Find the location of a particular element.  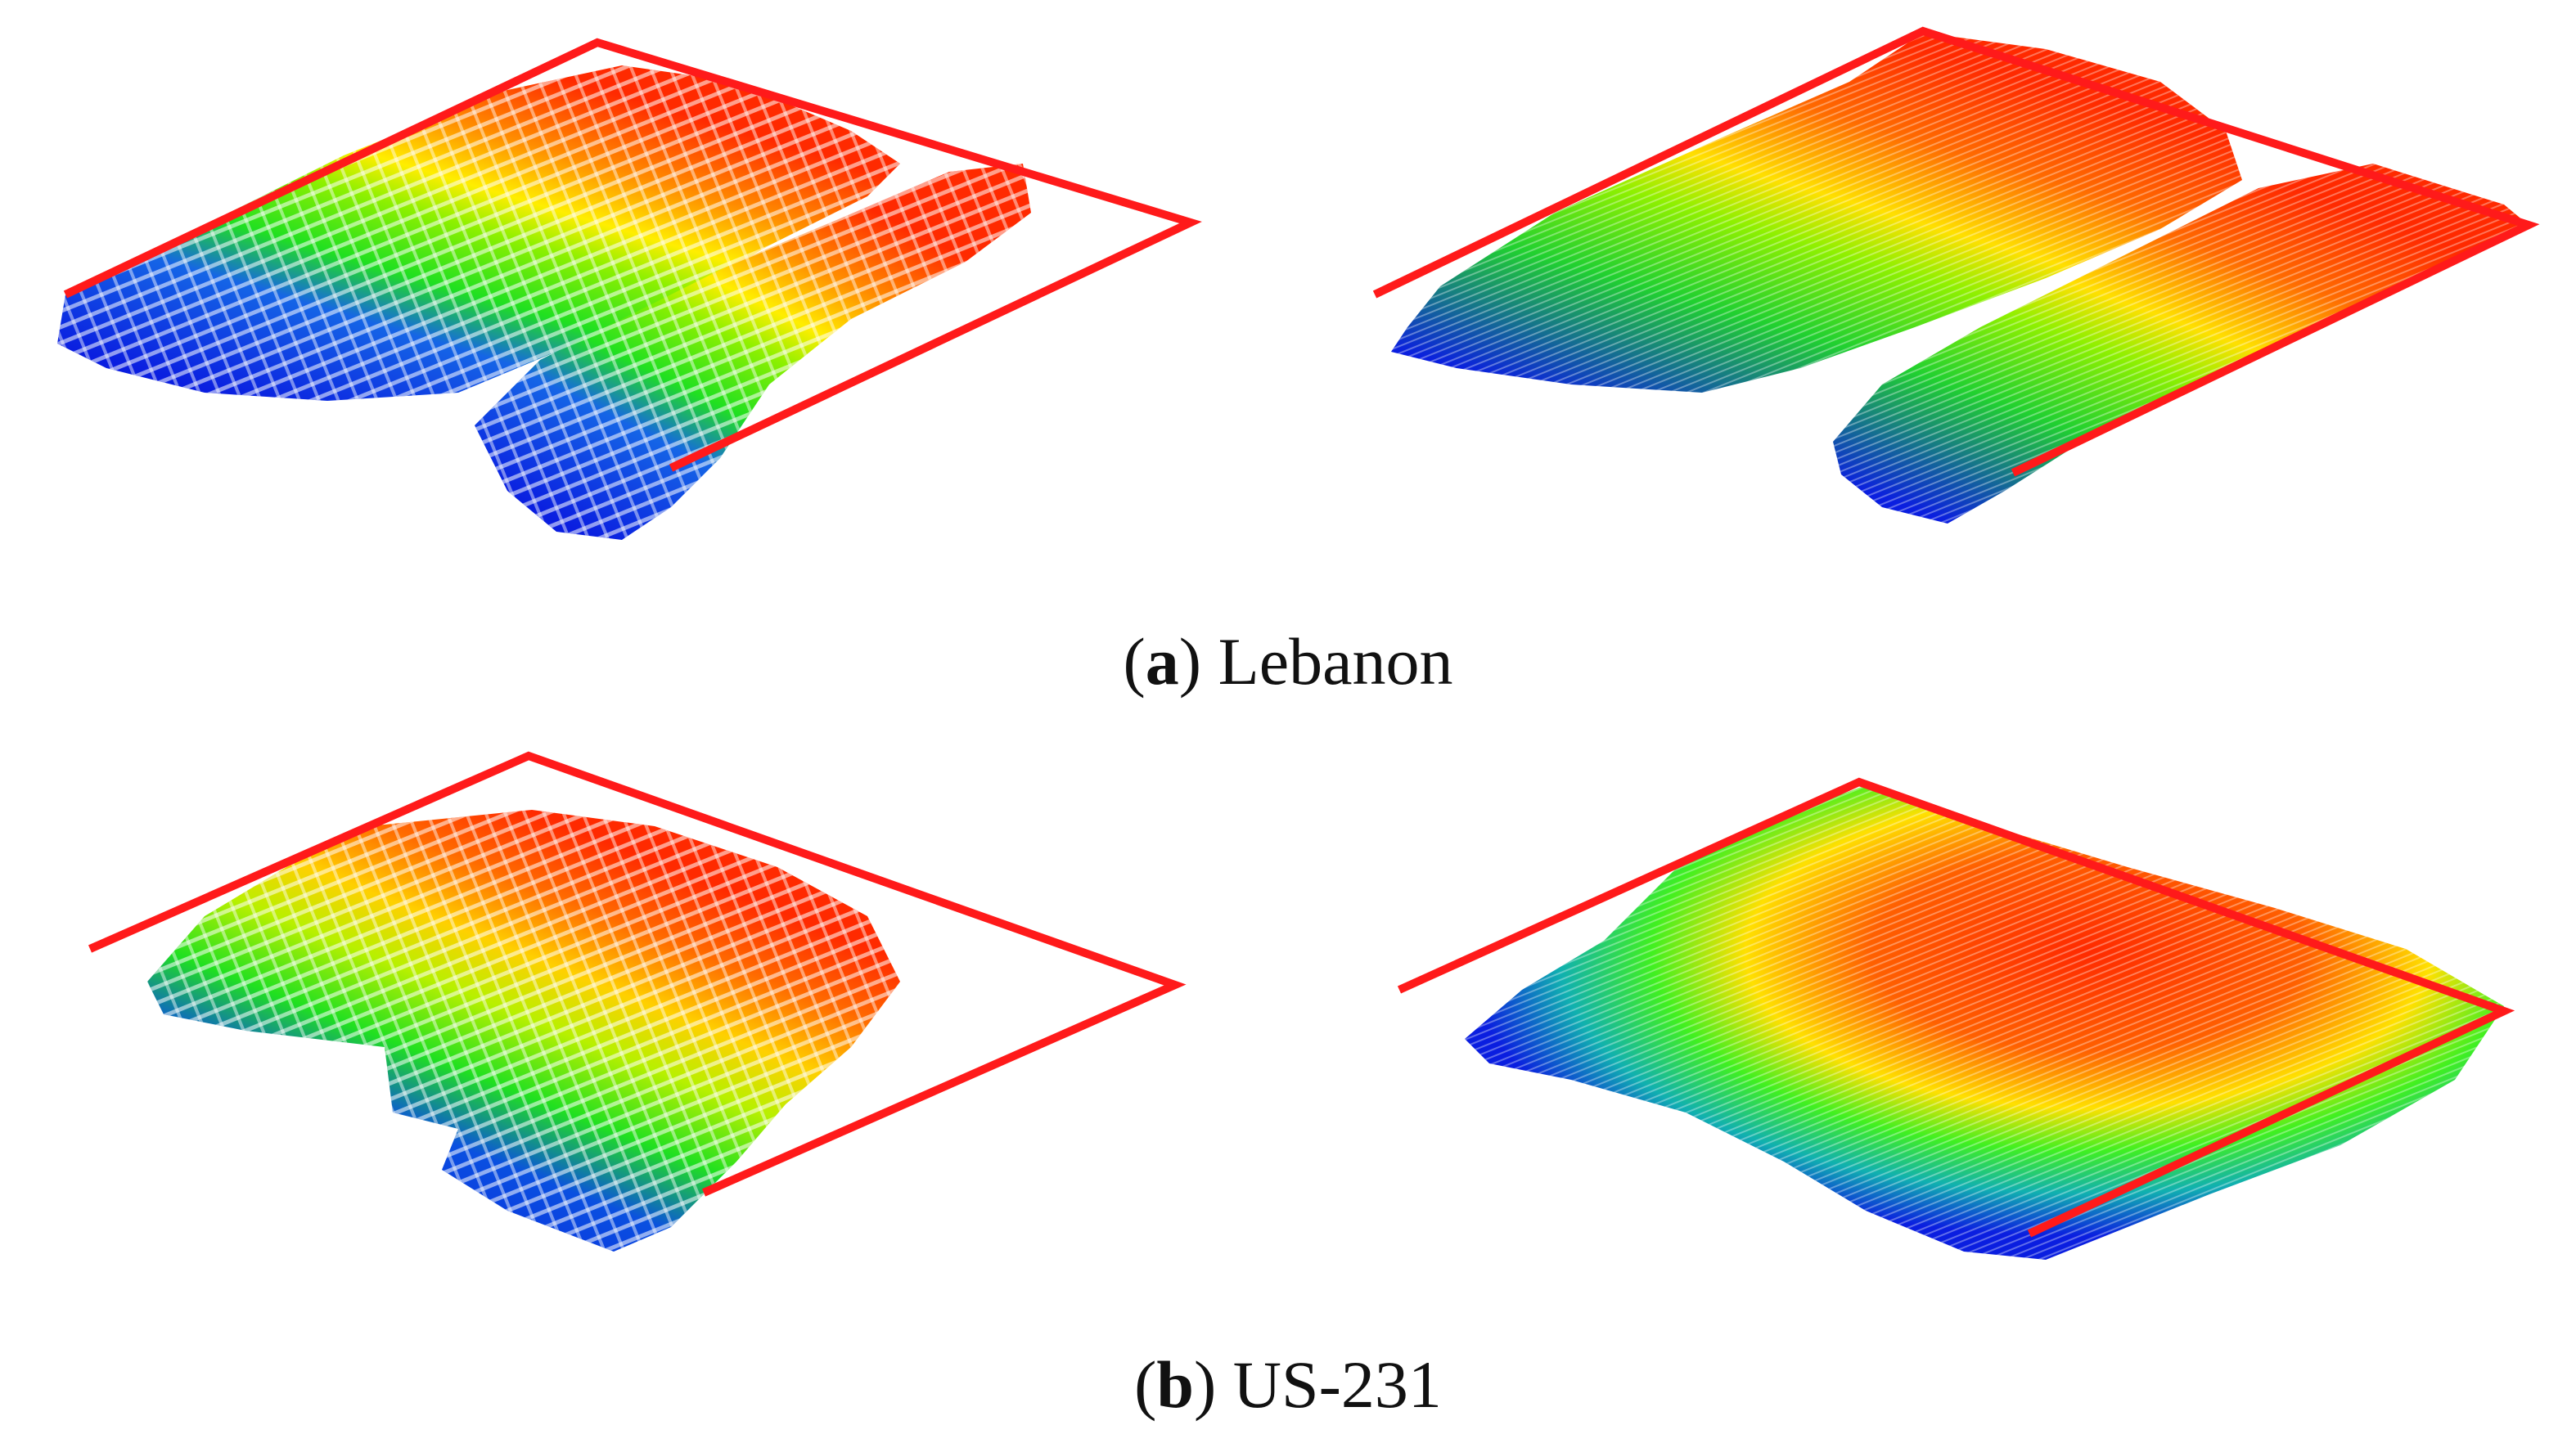

caption-a: (a) Lebanon is located at coordinates (1288, 661).